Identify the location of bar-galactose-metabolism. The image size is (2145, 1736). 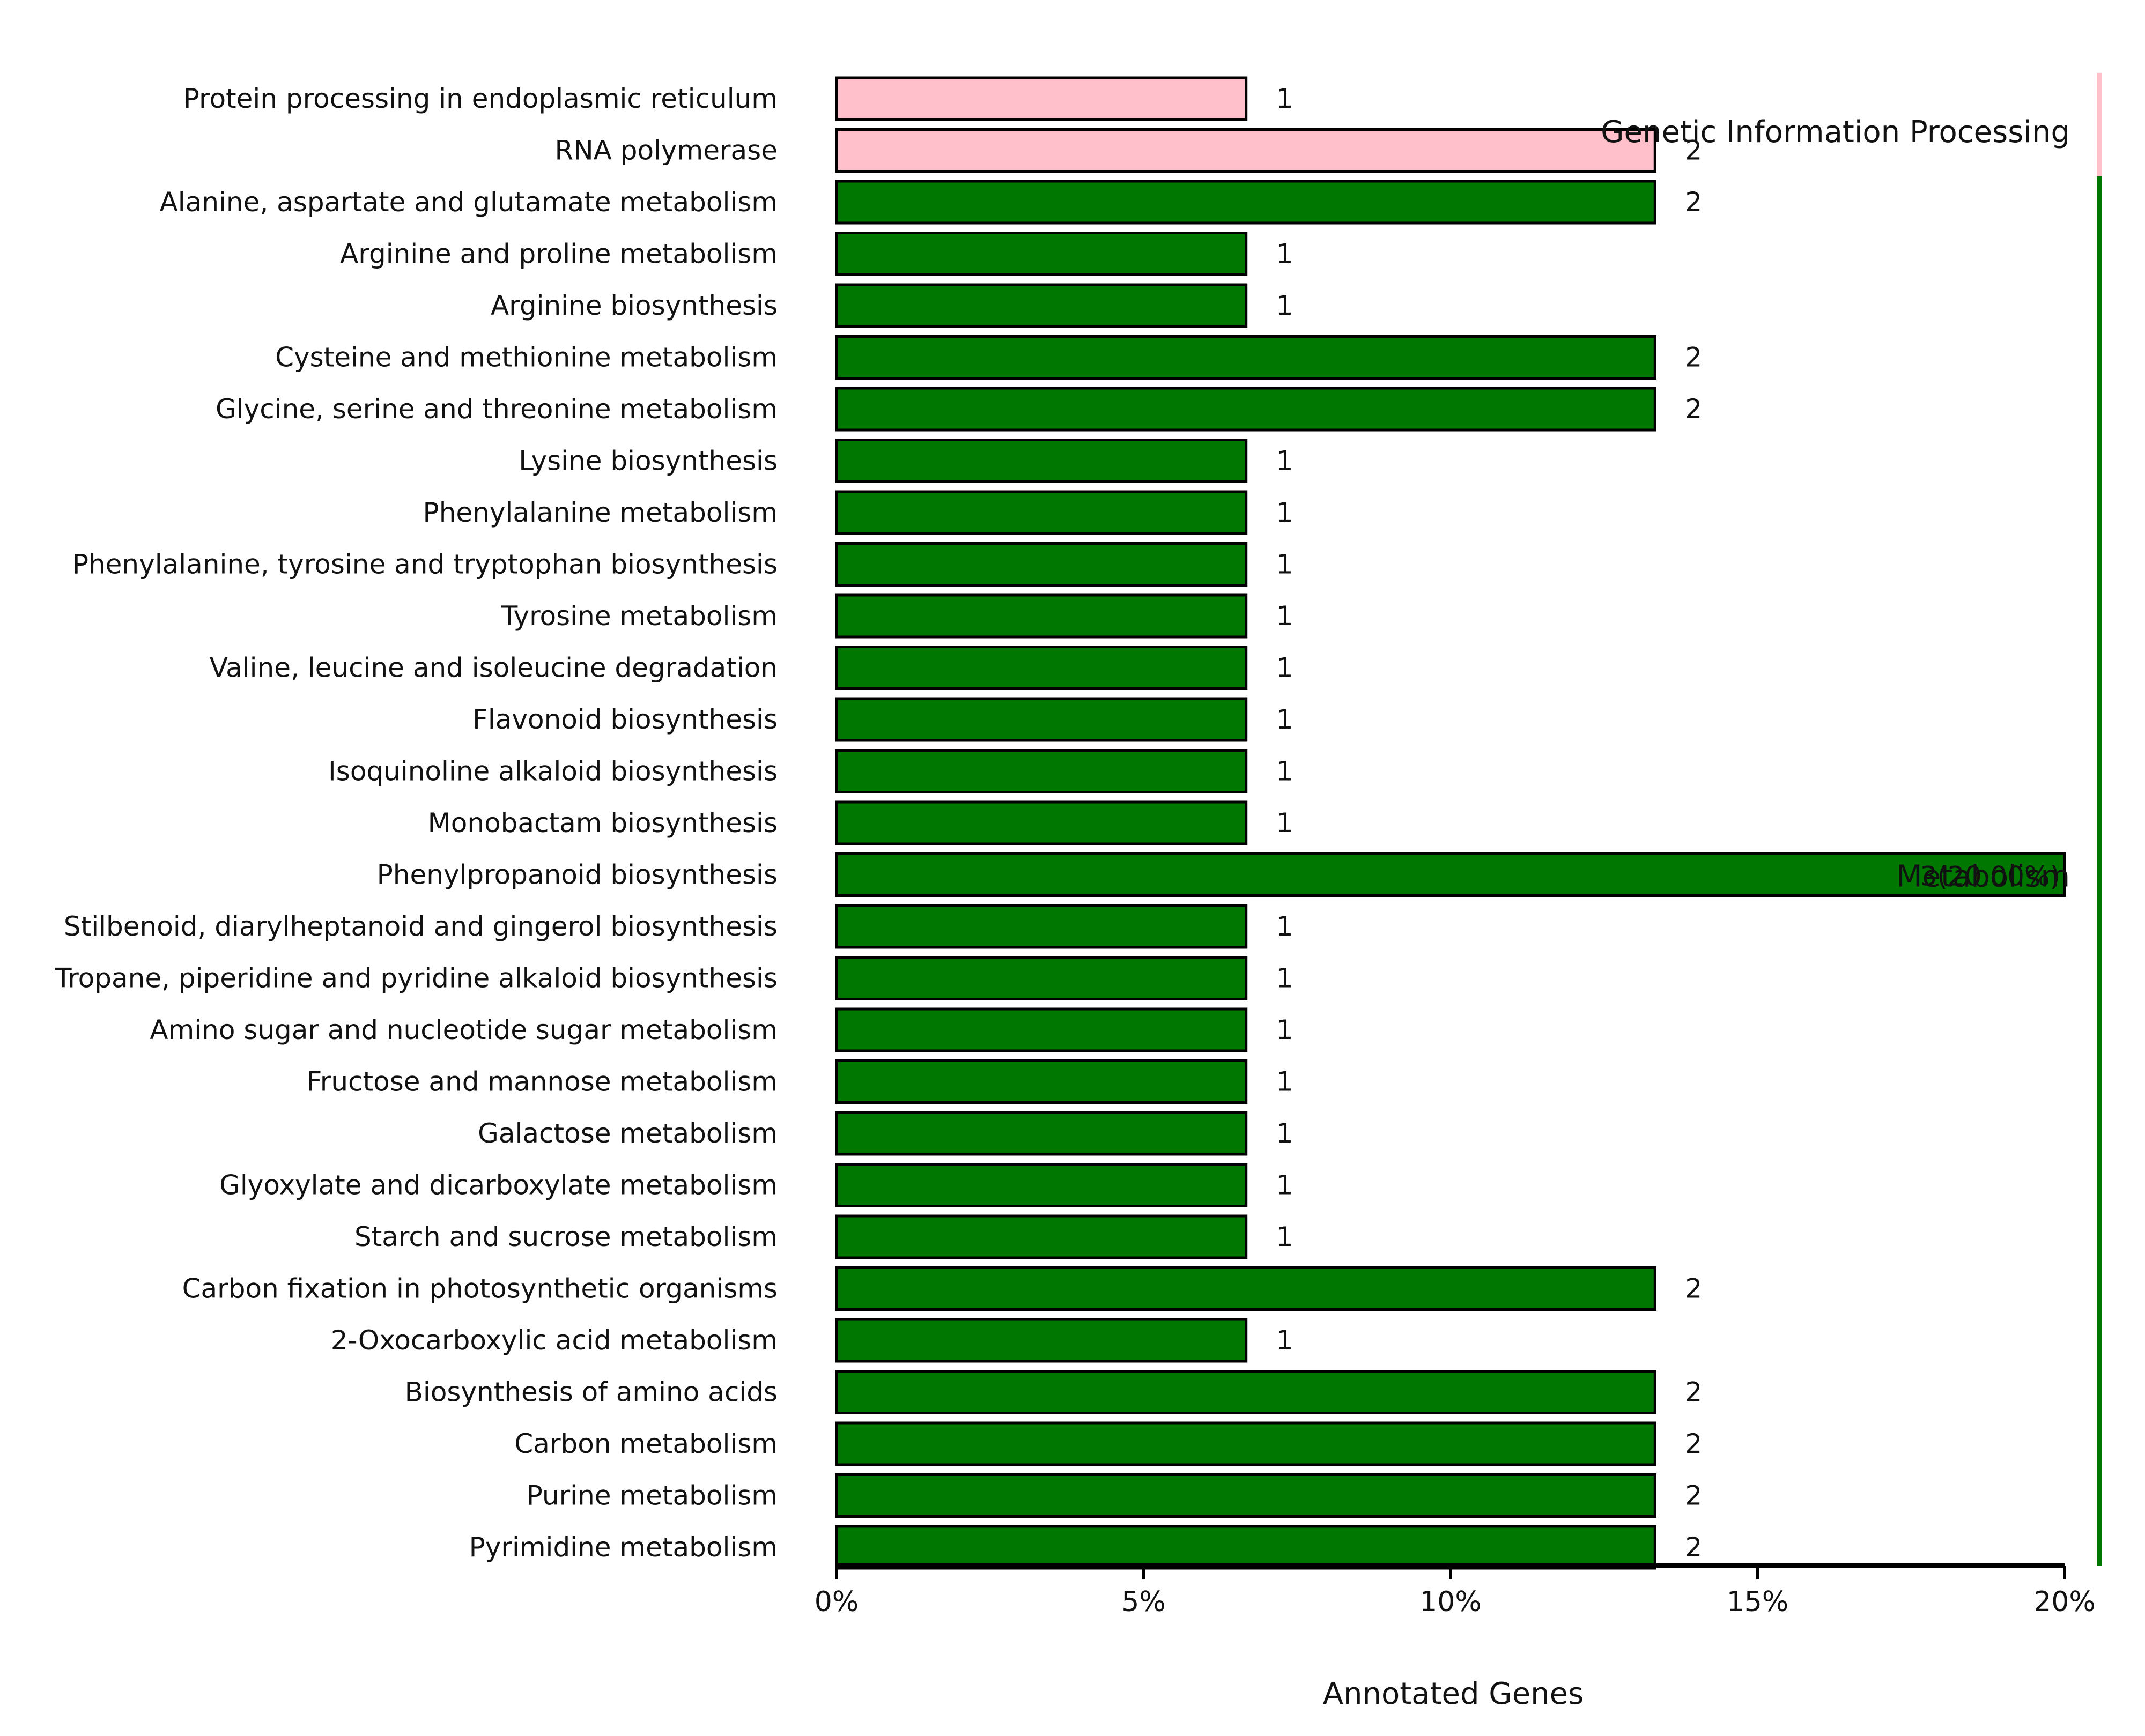
(1041, 1133).